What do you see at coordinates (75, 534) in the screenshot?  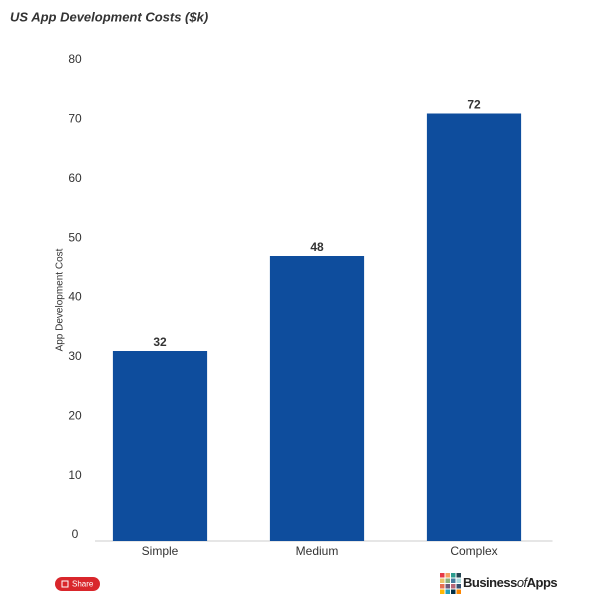 I see `y-tick-label: 0` at bounding box center [75, 534].